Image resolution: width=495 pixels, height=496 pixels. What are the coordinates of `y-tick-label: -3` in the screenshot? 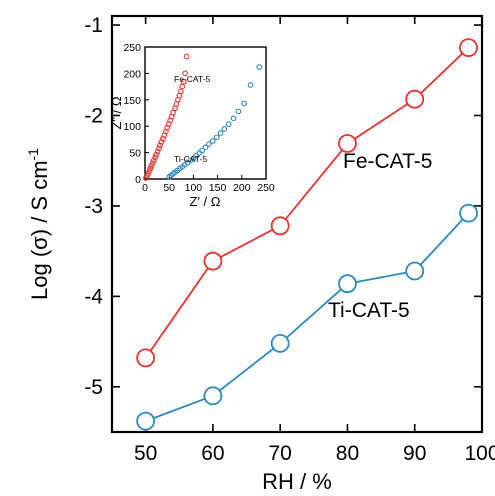 It's located at (93, 206).